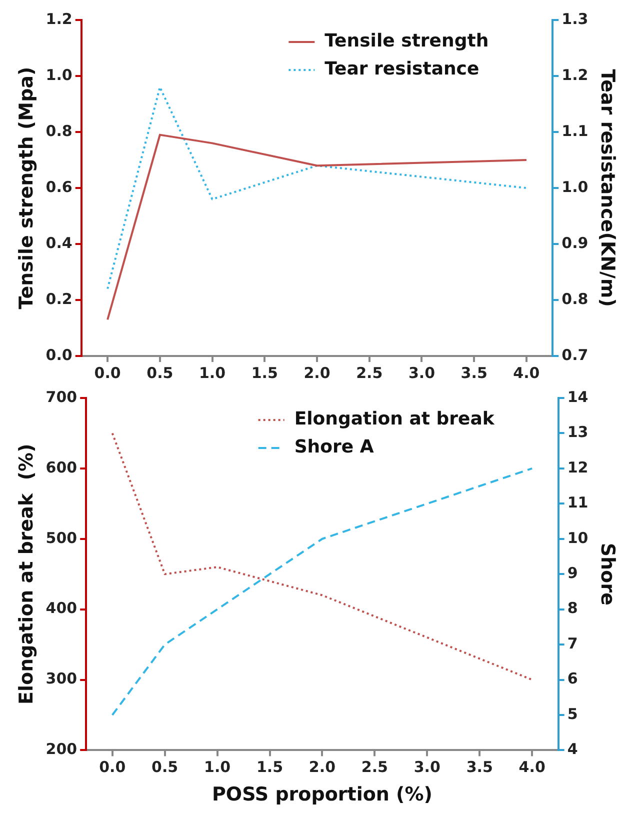  I want to click on y2-tick-label: 7, so click(572, 643).